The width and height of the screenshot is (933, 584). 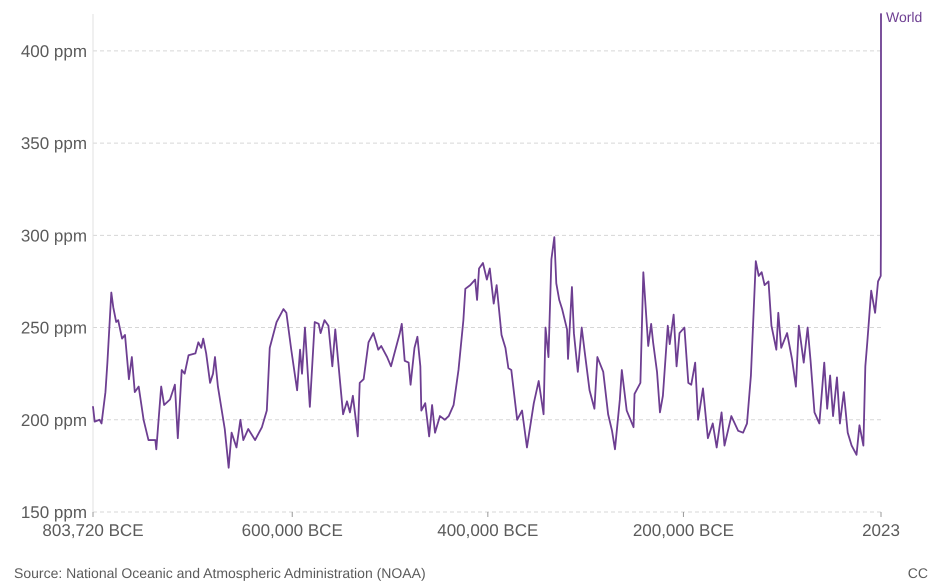 I want to click on y-tick-label: 350 ppm, so click(x=53, y=144).